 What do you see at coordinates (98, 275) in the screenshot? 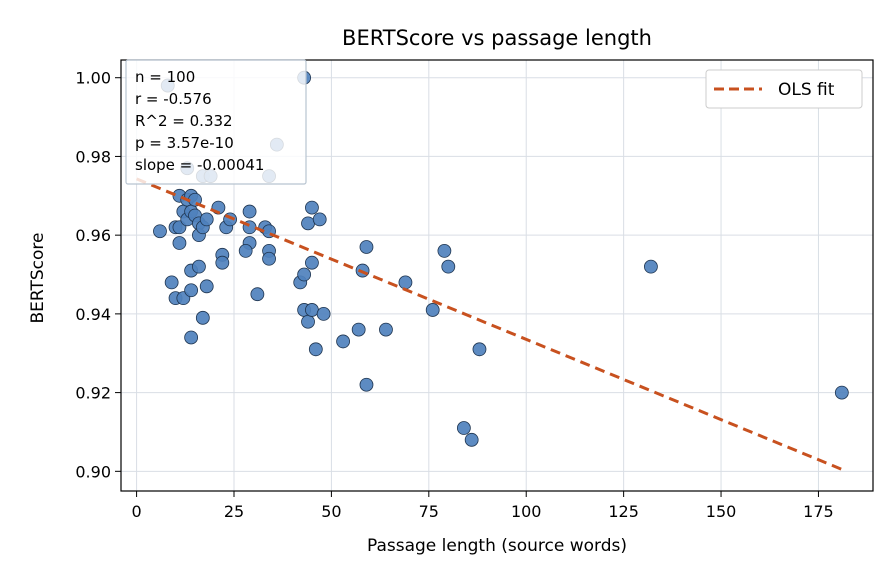
I see `y-ticks: 0.90 0.92 0.94 0.96 0.98 1.00` at bounding box center [98, 275].